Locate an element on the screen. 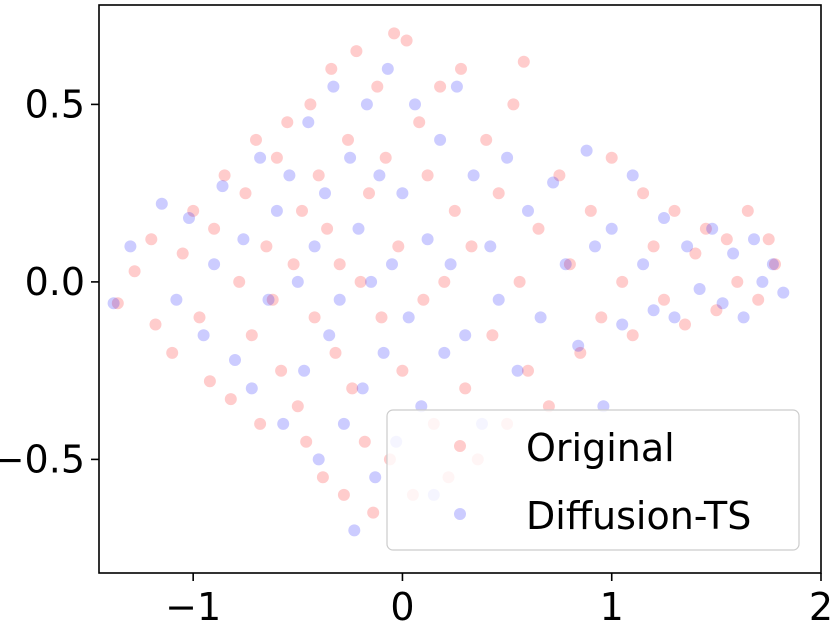 The height and width of the screenshot is (623, 830). x-tick-label: 1 is located at coordinates (612, 604).